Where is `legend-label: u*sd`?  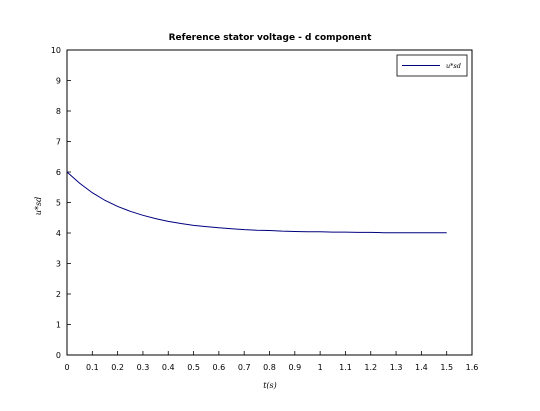 legend-label: u*sd is located at coordinates (453, 66).